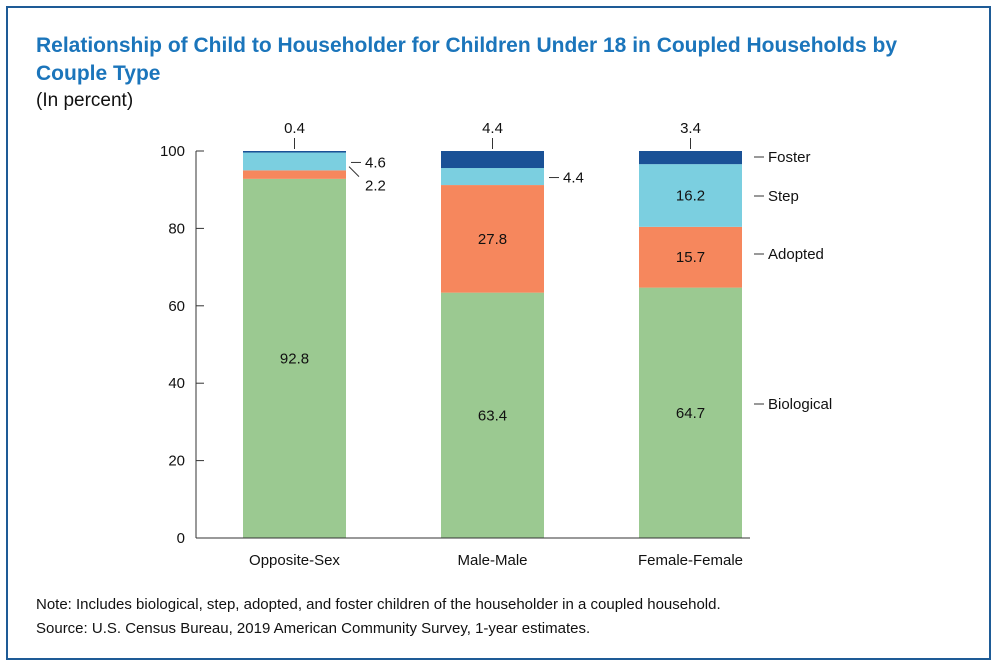  Describe the element at coordinates (789, 157) in the screenshot. I see `legend-label-foster: Foster` at that location.